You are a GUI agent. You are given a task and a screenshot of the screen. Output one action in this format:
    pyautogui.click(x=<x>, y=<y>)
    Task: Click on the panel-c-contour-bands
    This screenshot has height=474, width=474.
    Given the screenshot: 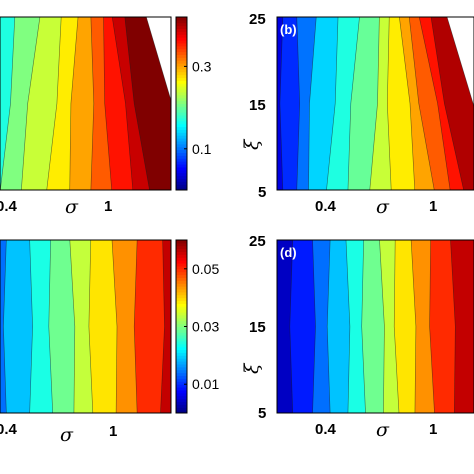 What is the action you would take?
    pyautogui.click(x=85, y=326)
    